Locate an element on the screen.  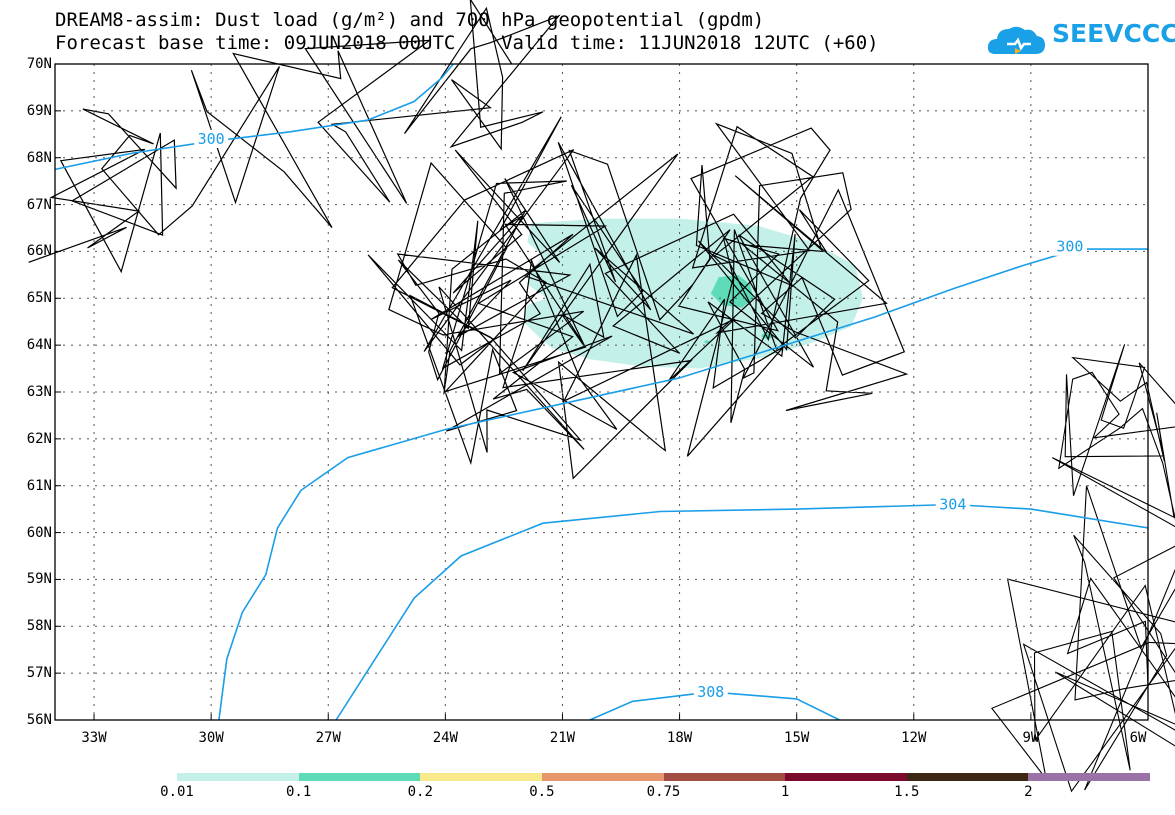
lat-label: 66N is located at coordinates (39, 251).